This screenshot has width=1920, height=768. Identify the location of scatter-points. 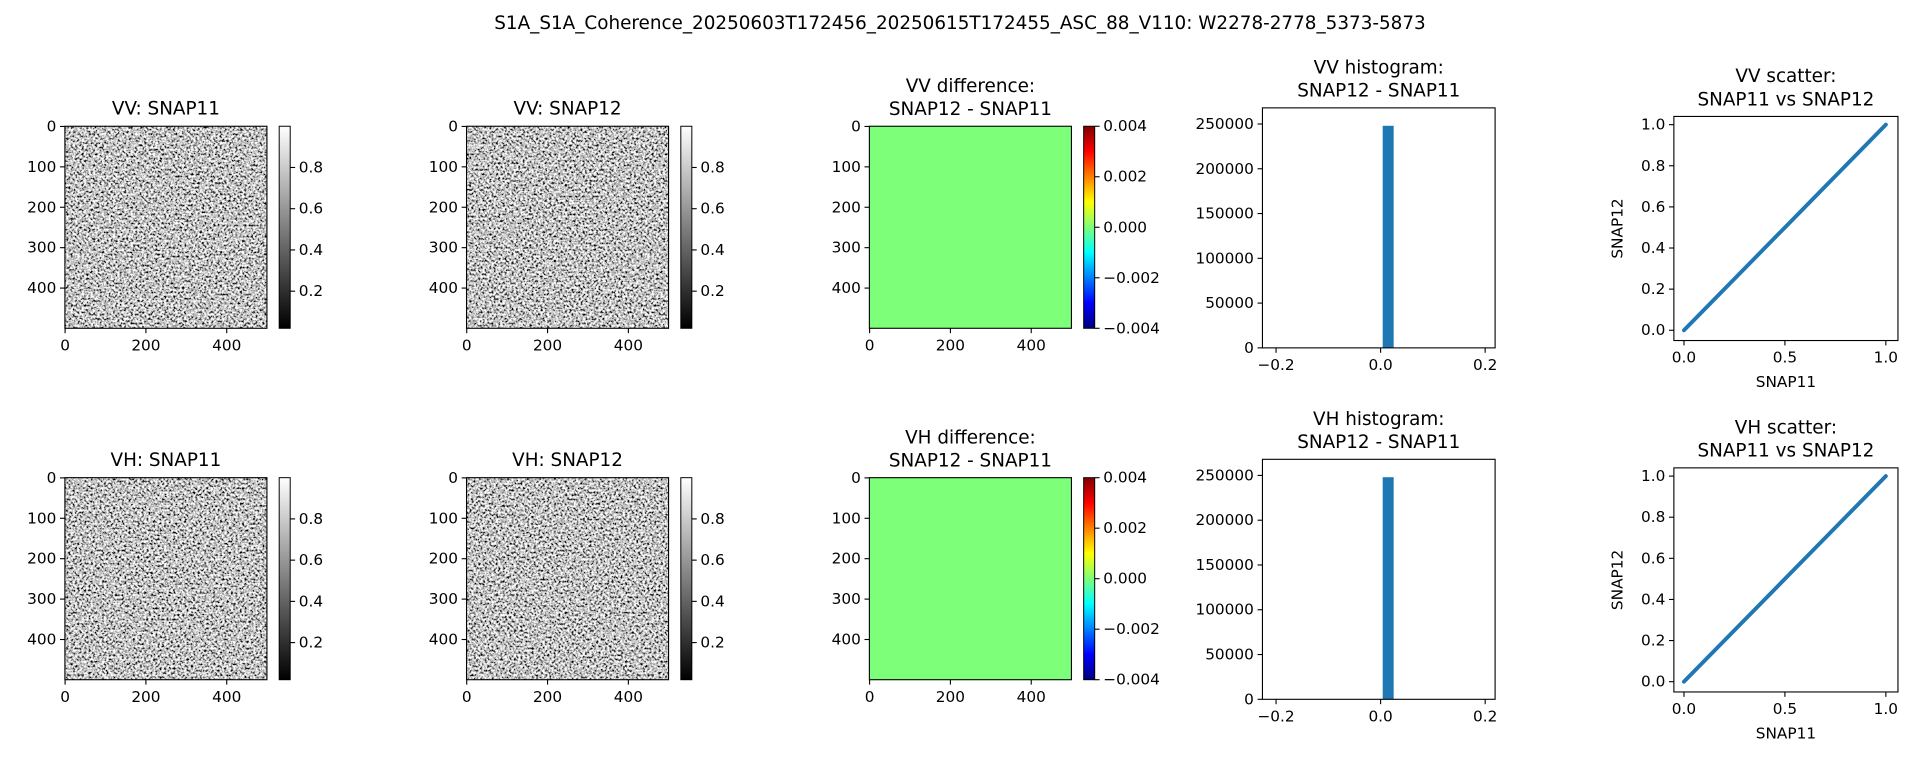
(1785, 227).